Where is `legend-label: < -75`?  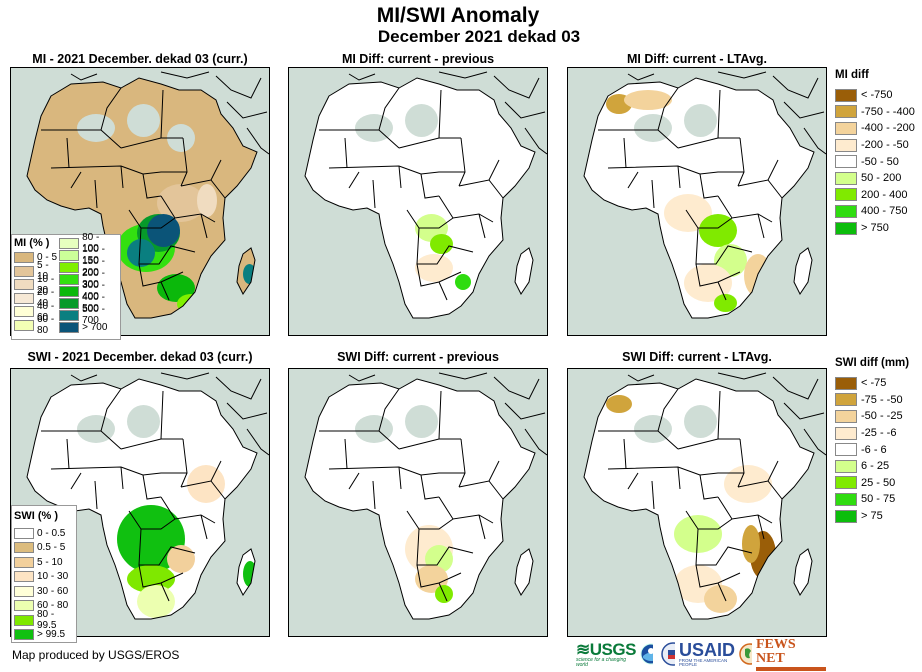
legend-label: < -75 is located at coordinates (874, 383).